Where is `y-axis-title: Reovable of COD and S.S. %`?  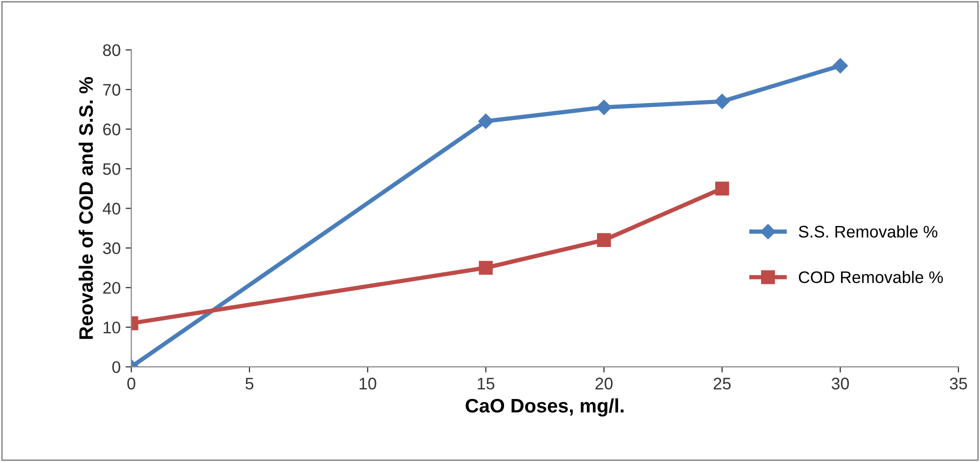
y-axis-title: Reovable of COD and S.S. % is located at coordinates (85, 208).